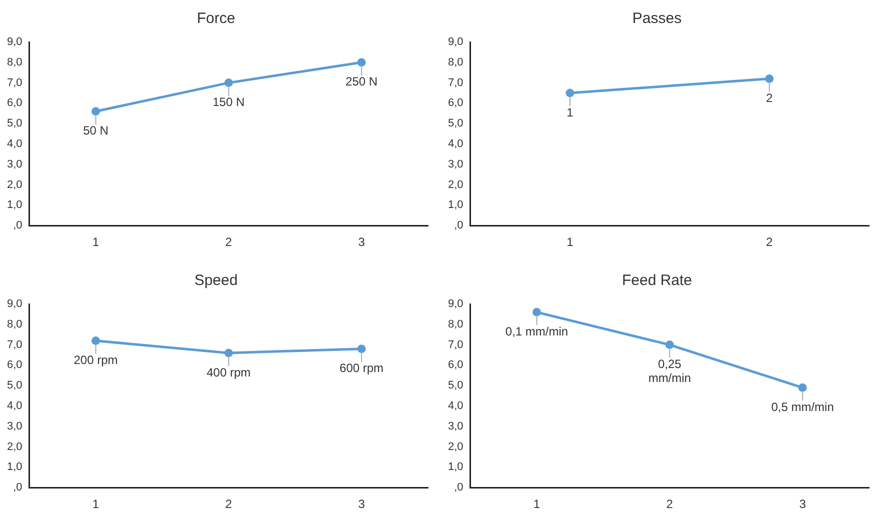 This screenshot has width=881, height=524. I want to click on annotation: 1, so click(570, 112).